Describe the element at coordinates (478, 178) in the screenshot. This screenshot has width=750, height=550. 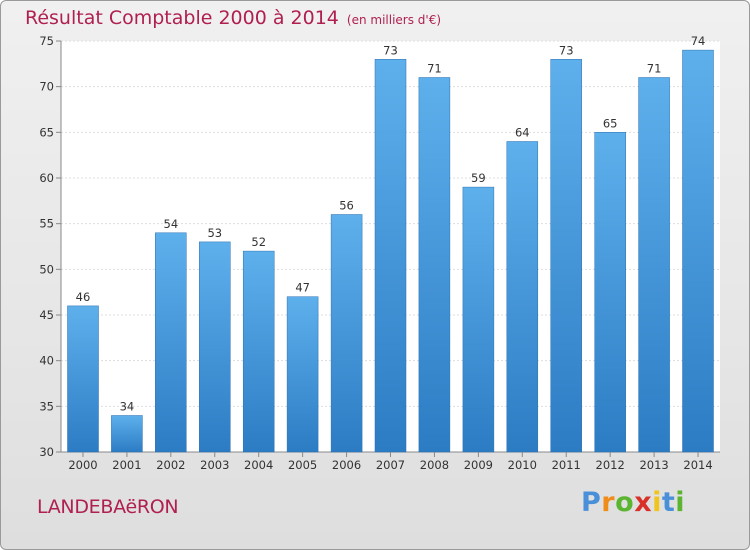
I see `data-label-2009: 59` at that location.